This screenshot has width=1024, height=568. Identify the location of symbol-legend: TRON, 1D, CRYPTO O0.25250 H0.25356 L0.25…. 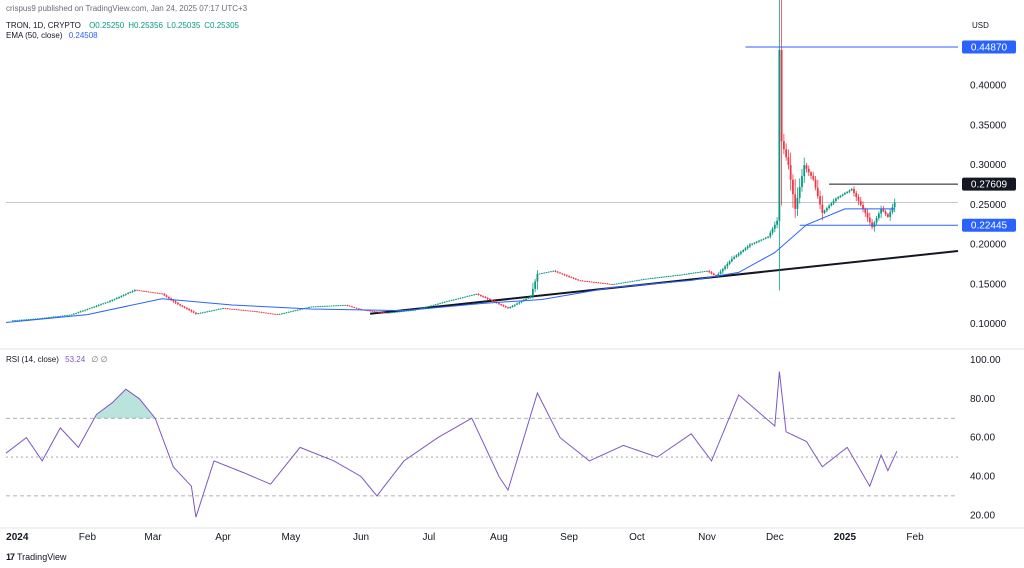
(122, 25).